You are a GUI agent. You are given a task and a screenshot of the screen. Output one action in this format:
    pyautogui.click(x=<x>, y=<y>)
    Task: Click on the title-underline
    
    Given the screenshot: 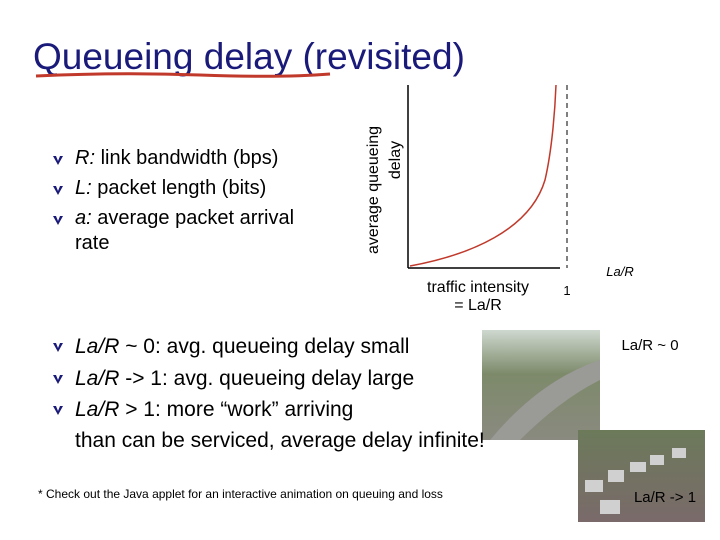 What is the action you would take?
    pyautogui.click(x=183, y=75)
    